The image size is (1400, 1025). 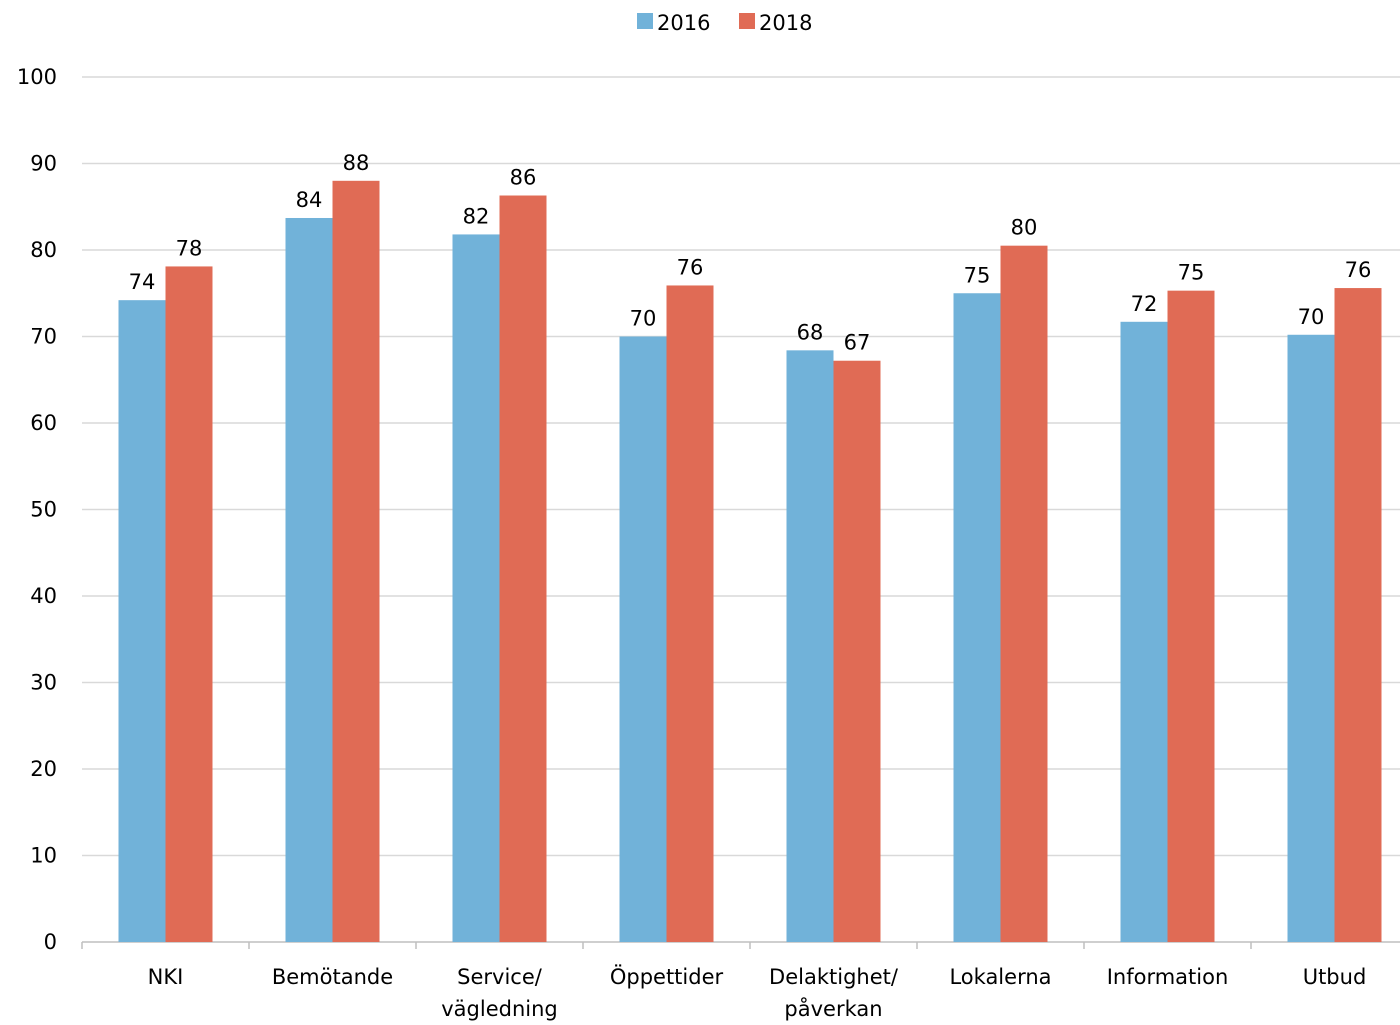 I want to click on legend-swatch-2018, so click(x=747, y=21).